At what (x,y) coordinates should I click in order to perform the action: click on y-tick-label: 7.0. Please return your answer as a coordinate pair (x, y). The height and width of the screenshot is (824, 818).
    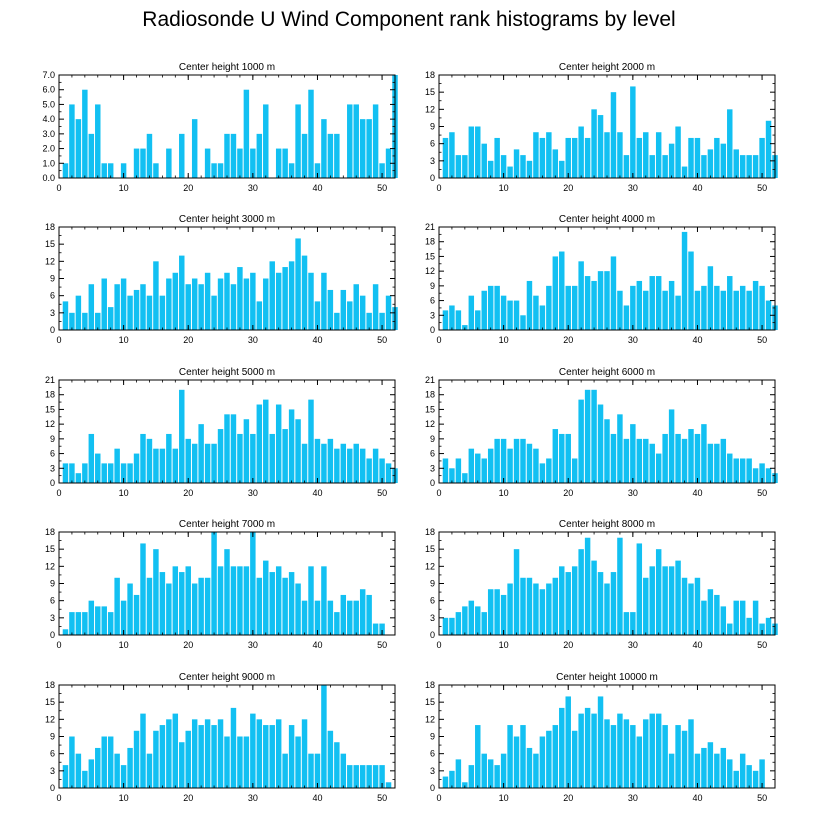
    Looking at the image, I should click on (48, 75).